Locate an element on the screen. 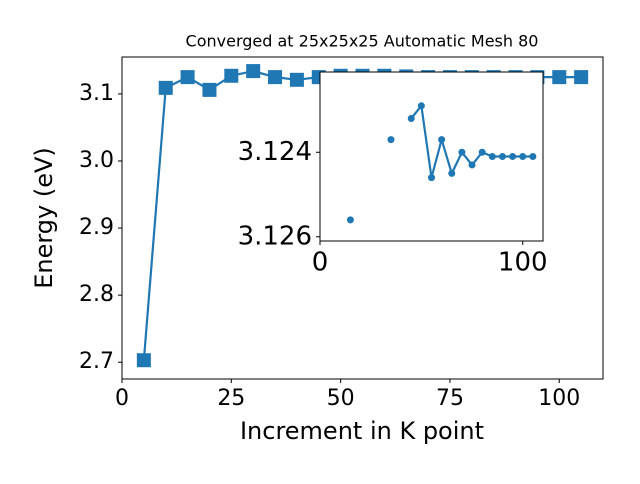 Image resolution: width=640 pixels, height=484 pixels. y-axis-label: Energy (eV) is located at coordinates (44, 218).